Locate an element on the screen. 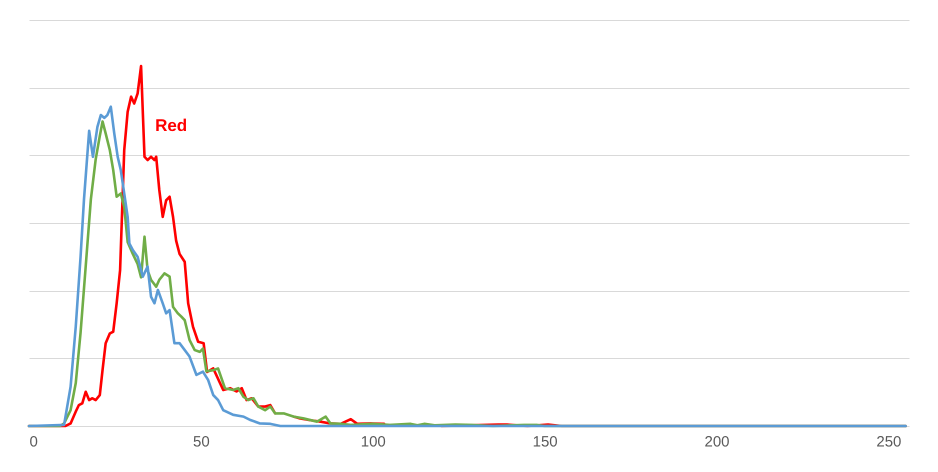 Image resolution: width=938 pixels, height=472 pixels. x-tick-label: 250 is located at coordinates (889, 442).